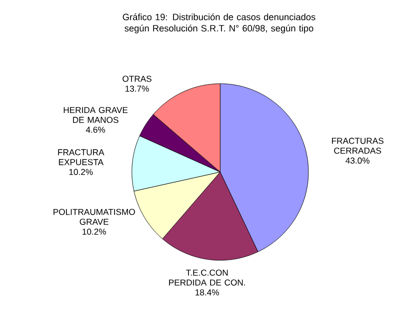 Image resolution: width=400 pixels, height=327 pixels. I want to click on slice-label: FRACTURA EXPUESTA, so click(81, 157).